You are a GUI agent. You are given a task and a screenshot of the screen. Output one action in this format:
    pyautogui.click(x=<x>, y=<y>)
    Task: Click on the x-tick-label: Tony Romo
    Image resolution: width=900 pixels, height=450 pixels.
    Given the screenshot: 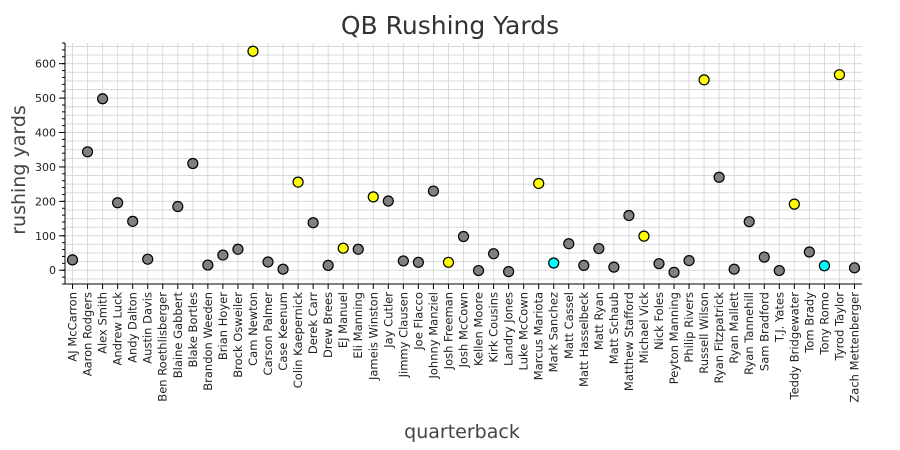 What is the action you would take?
    pyautogui.click(x=824, y=324)
    